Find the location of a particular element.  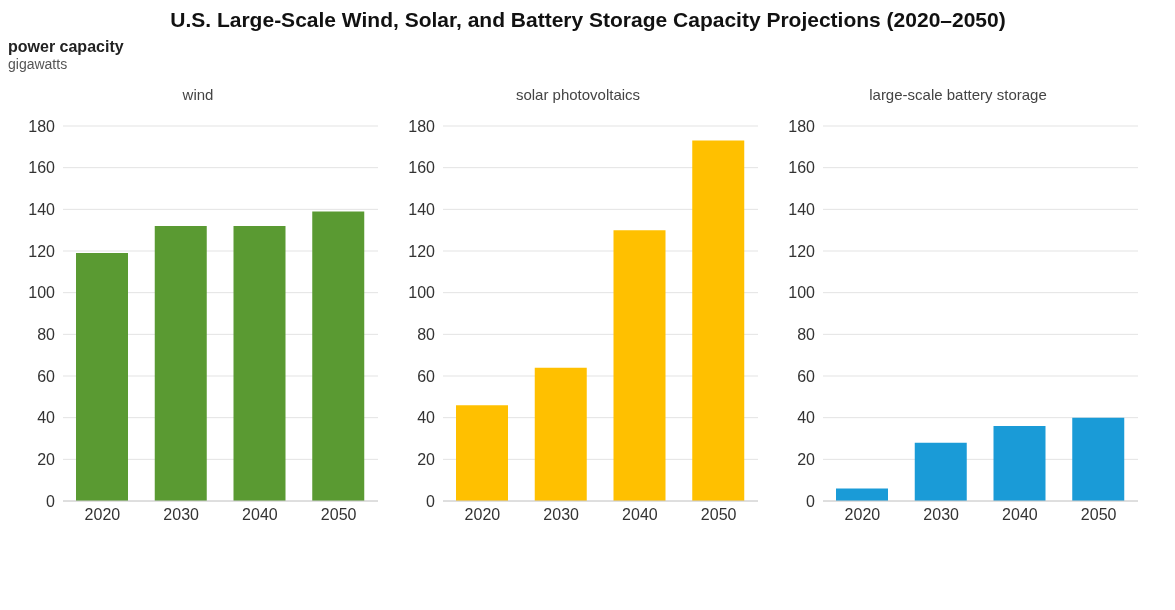

text: gigawatts is located at coordinates (38, 64).